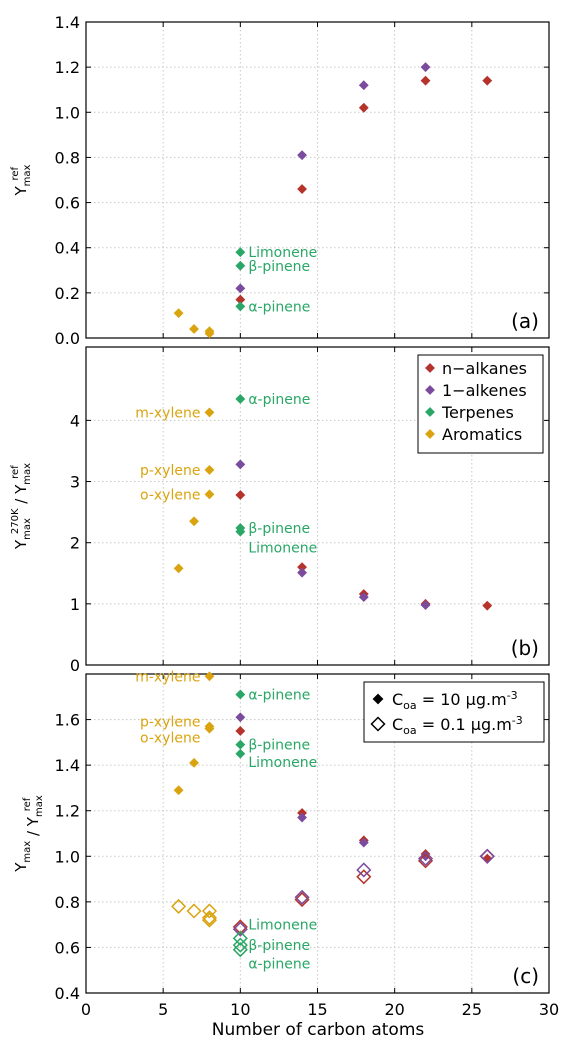 The width and height of the screenshot is (571, 1043). I want to click on legend-label: n−alkanes, so click(484, 368).